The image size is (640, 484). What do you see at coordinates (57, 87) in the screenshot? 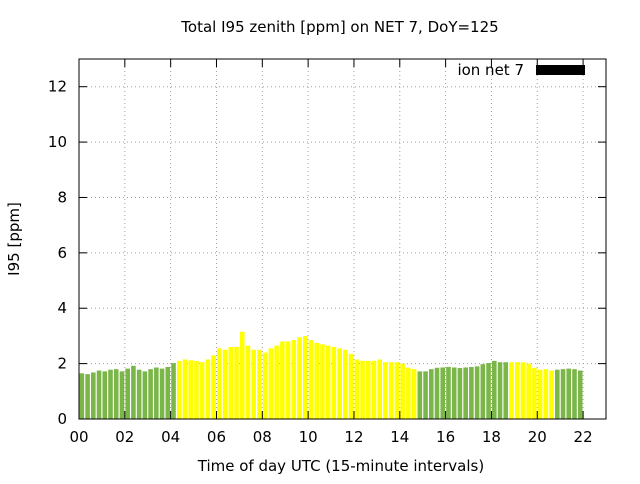
I see `y-tick-label: 12` at bounding box center [57, 87].